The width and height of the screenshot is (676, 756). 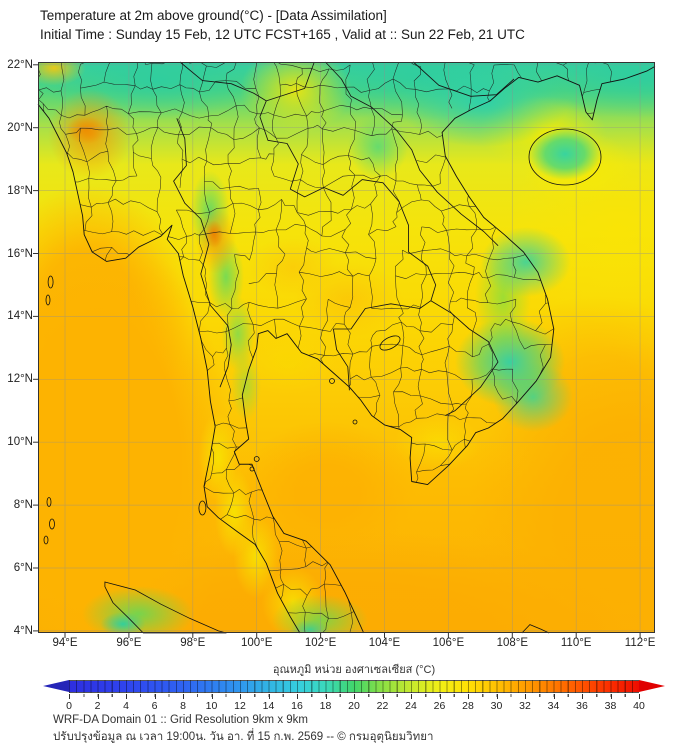 What do you see at coordinates (582, 706) in the screenshot?
I see `colorbar-tick-value: 36` at bounding box center [582, 706].